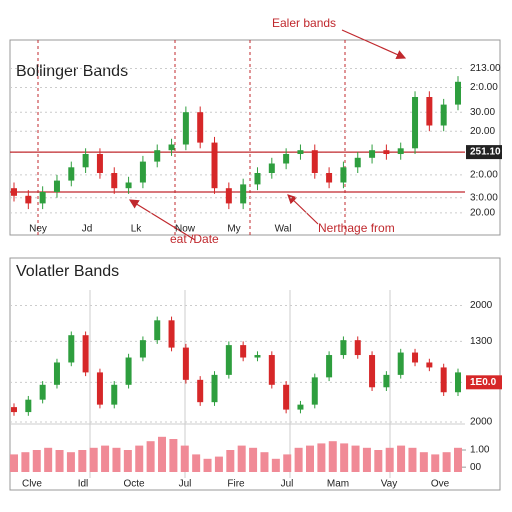 The height and width of the screenshot is (512, 512). I want to click on y-tick-label: 1E0.0, so click(483, 382).